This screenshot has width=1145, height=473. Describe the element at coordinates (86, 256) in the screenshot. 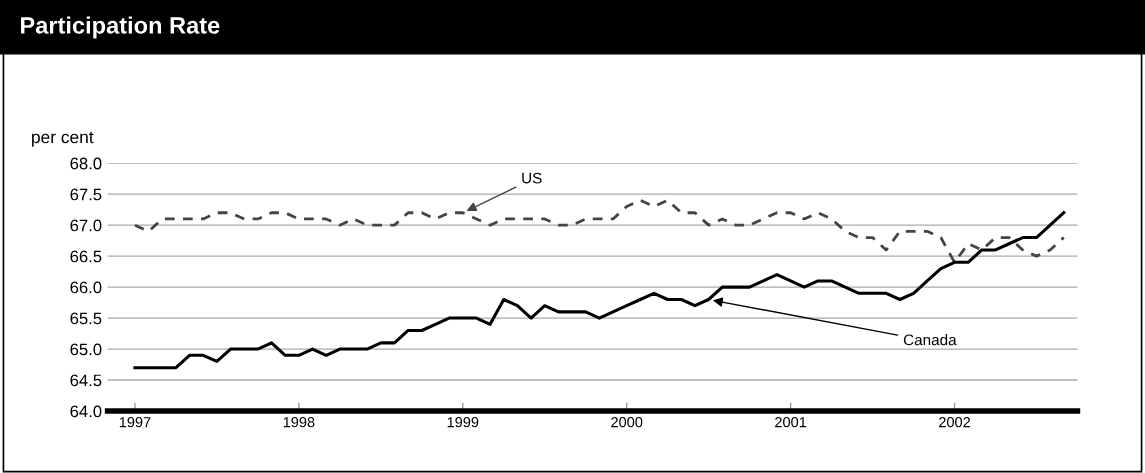

I see `y-tick-label: 66.5` at that location.